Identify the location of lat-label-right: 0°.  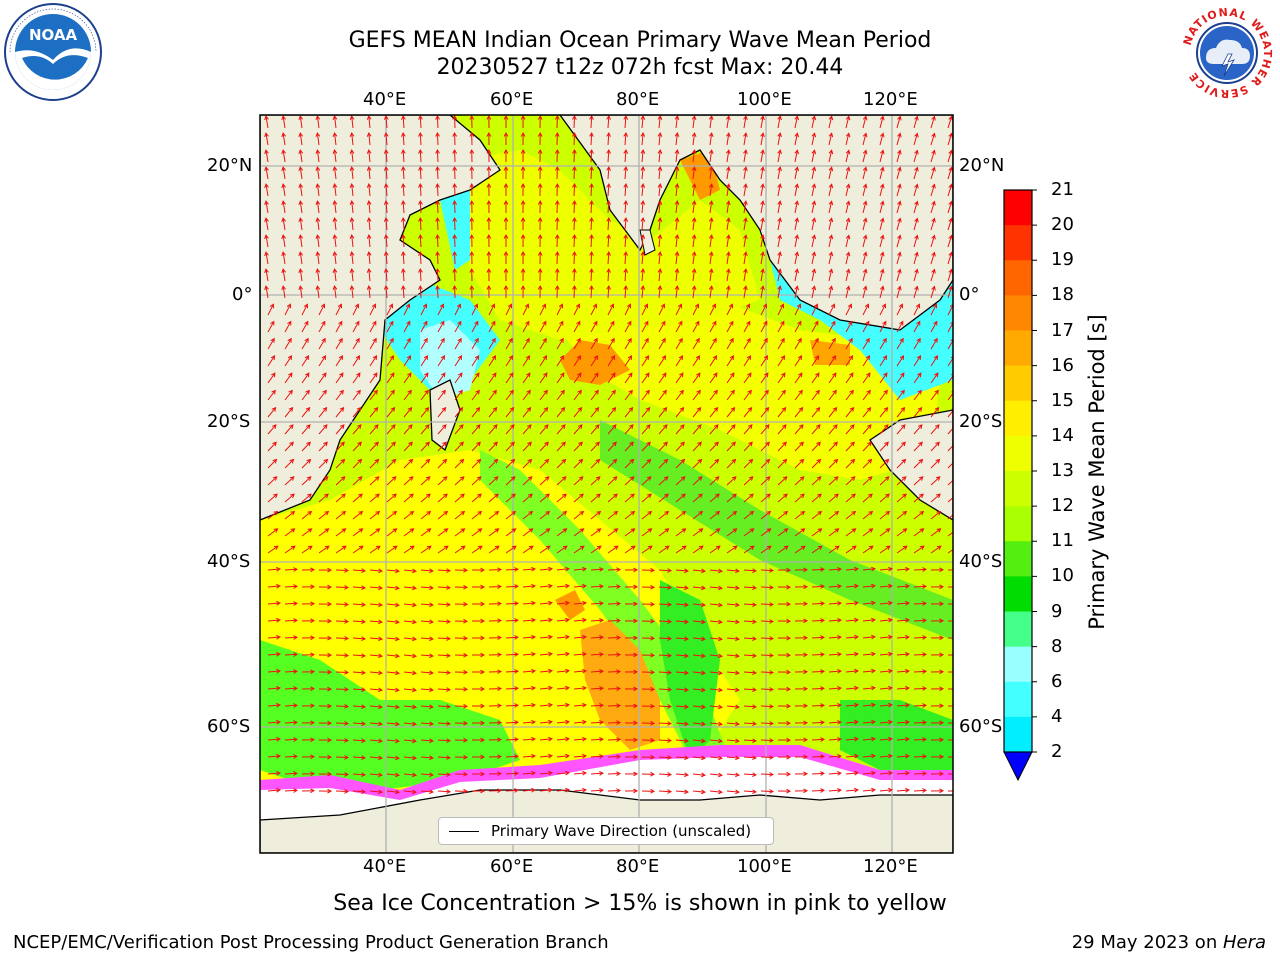
(969, 294).